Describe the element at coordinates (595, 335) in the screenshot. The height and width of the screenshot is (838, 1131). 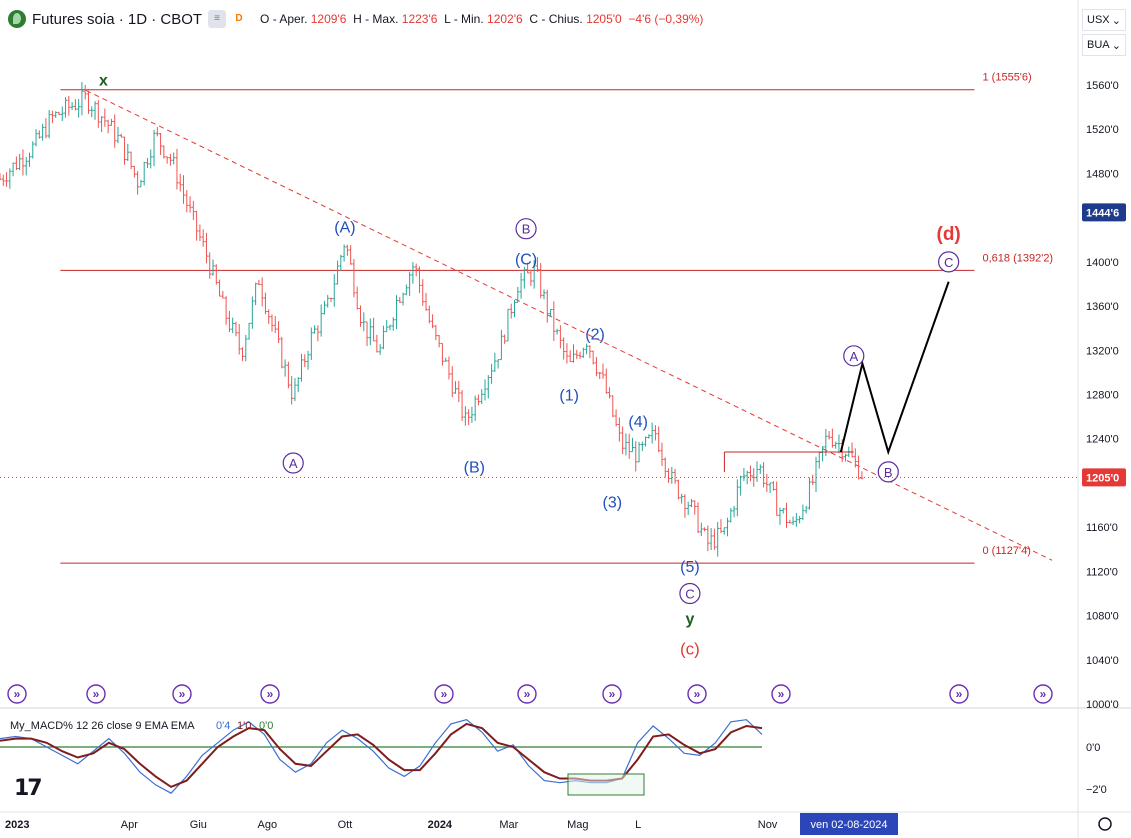
I see `wave-label: (2)` at that location.